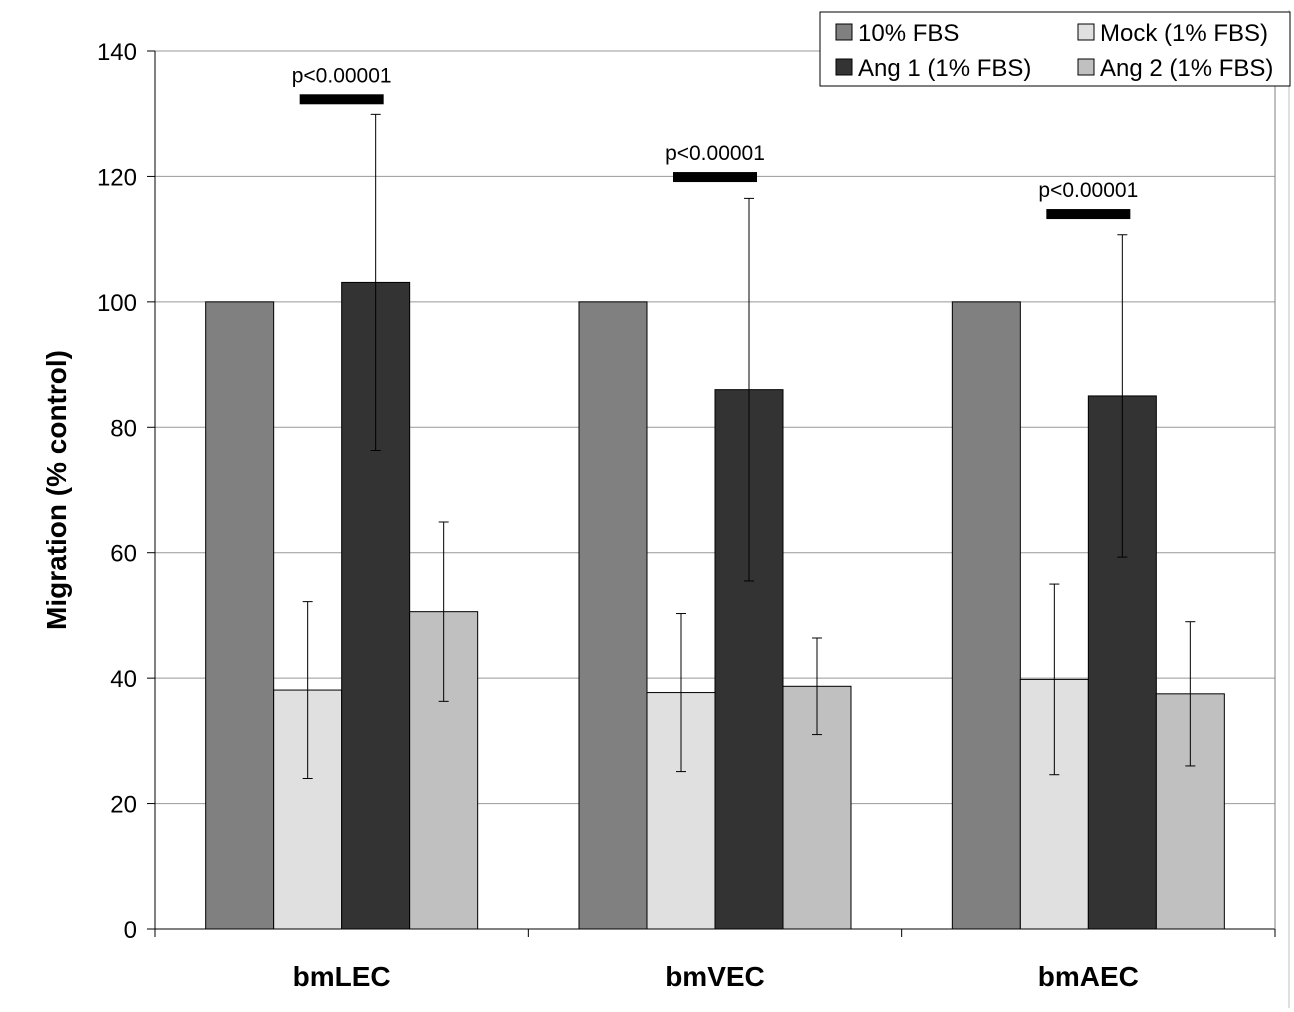 The image size is (1294, 1012). Describe the element at coordinates (123, 805) in the screenshot. I see `y-tick-label: 20` at that location.